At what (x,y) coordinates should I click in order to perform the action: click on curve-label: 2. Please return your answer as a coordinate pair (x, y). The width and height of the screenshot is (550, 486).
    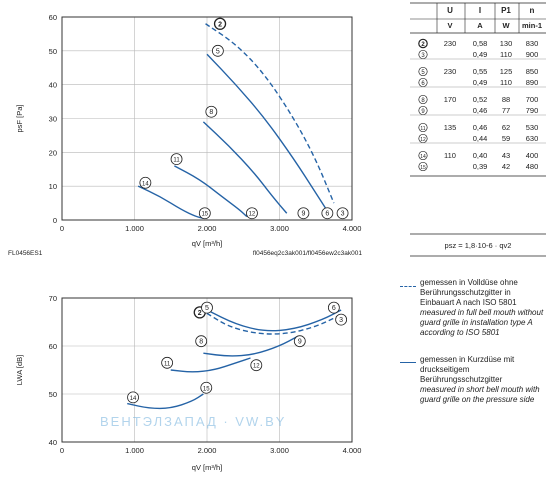
    Looking at the image, I should click on (220, 24).